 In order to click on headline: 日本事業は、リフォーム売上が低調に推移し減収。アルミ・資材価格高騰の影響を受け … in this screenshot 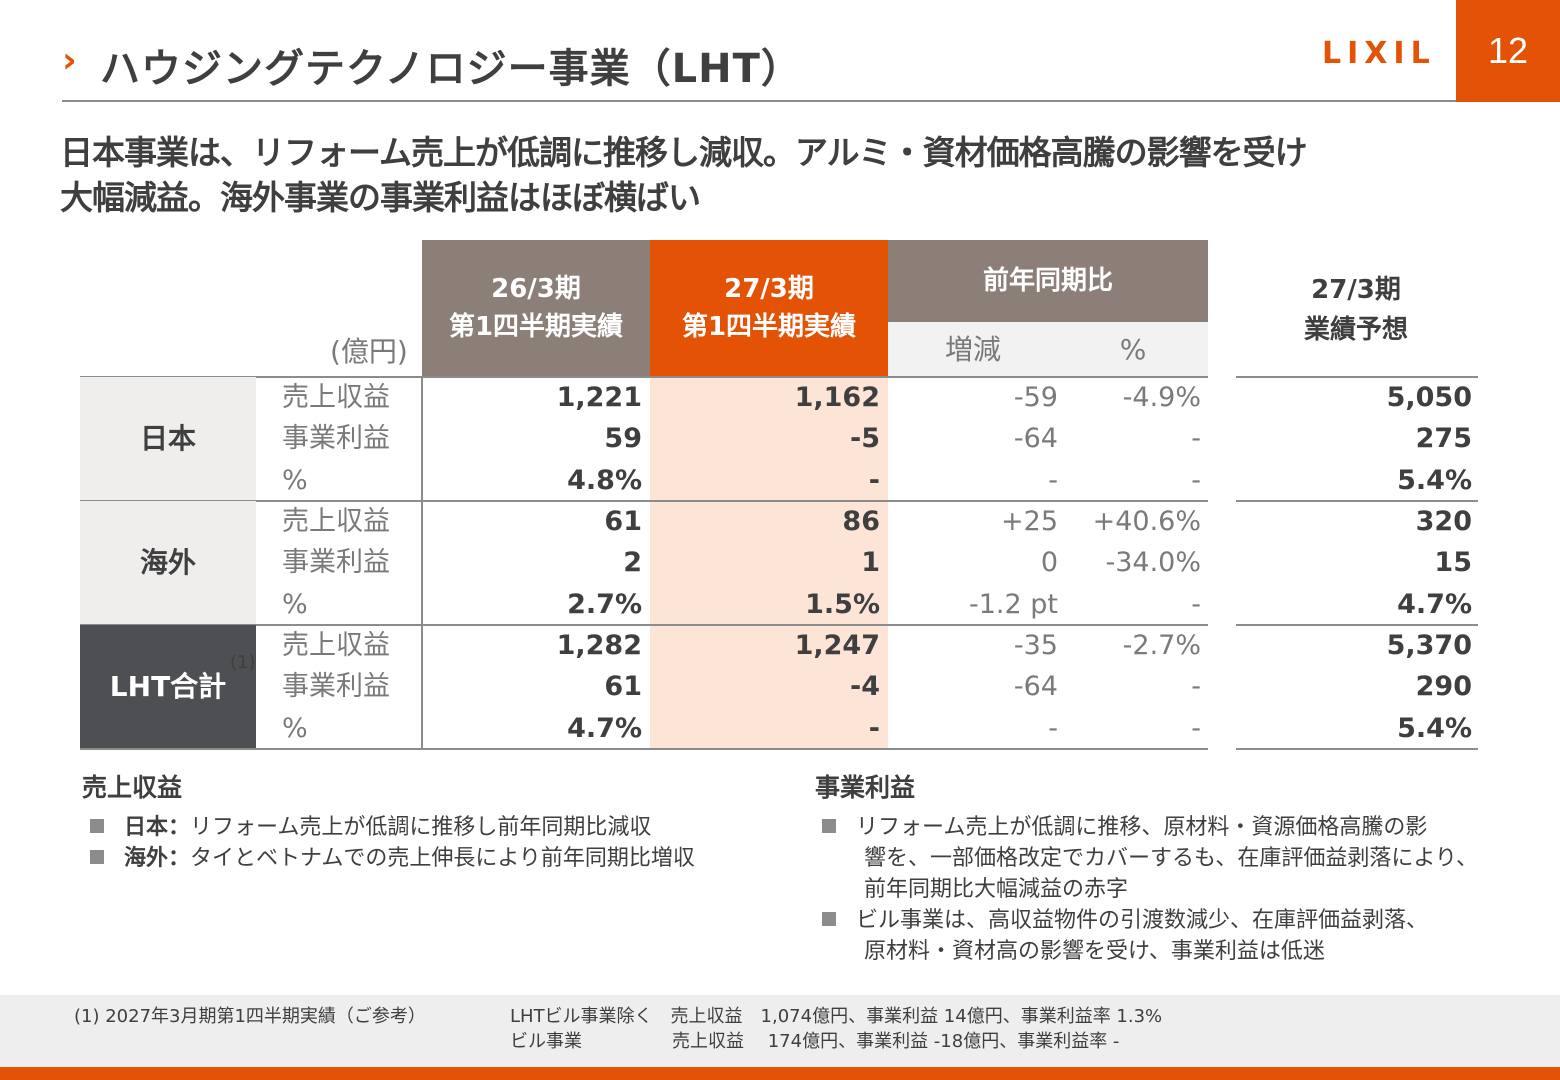, I will do `click(684, 175)`.